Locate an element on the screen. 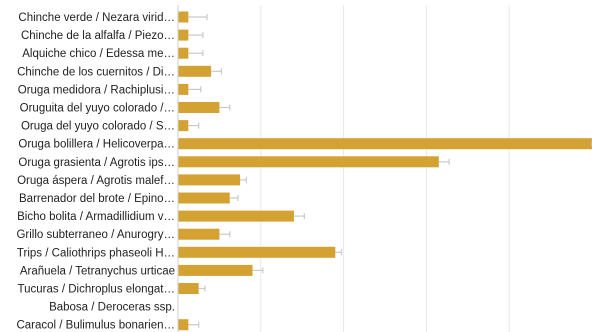 The height and width of the screenshot is (332, 592). category-label: Arañuela / Tetranychus urticae is located at coordinates (97, 271).